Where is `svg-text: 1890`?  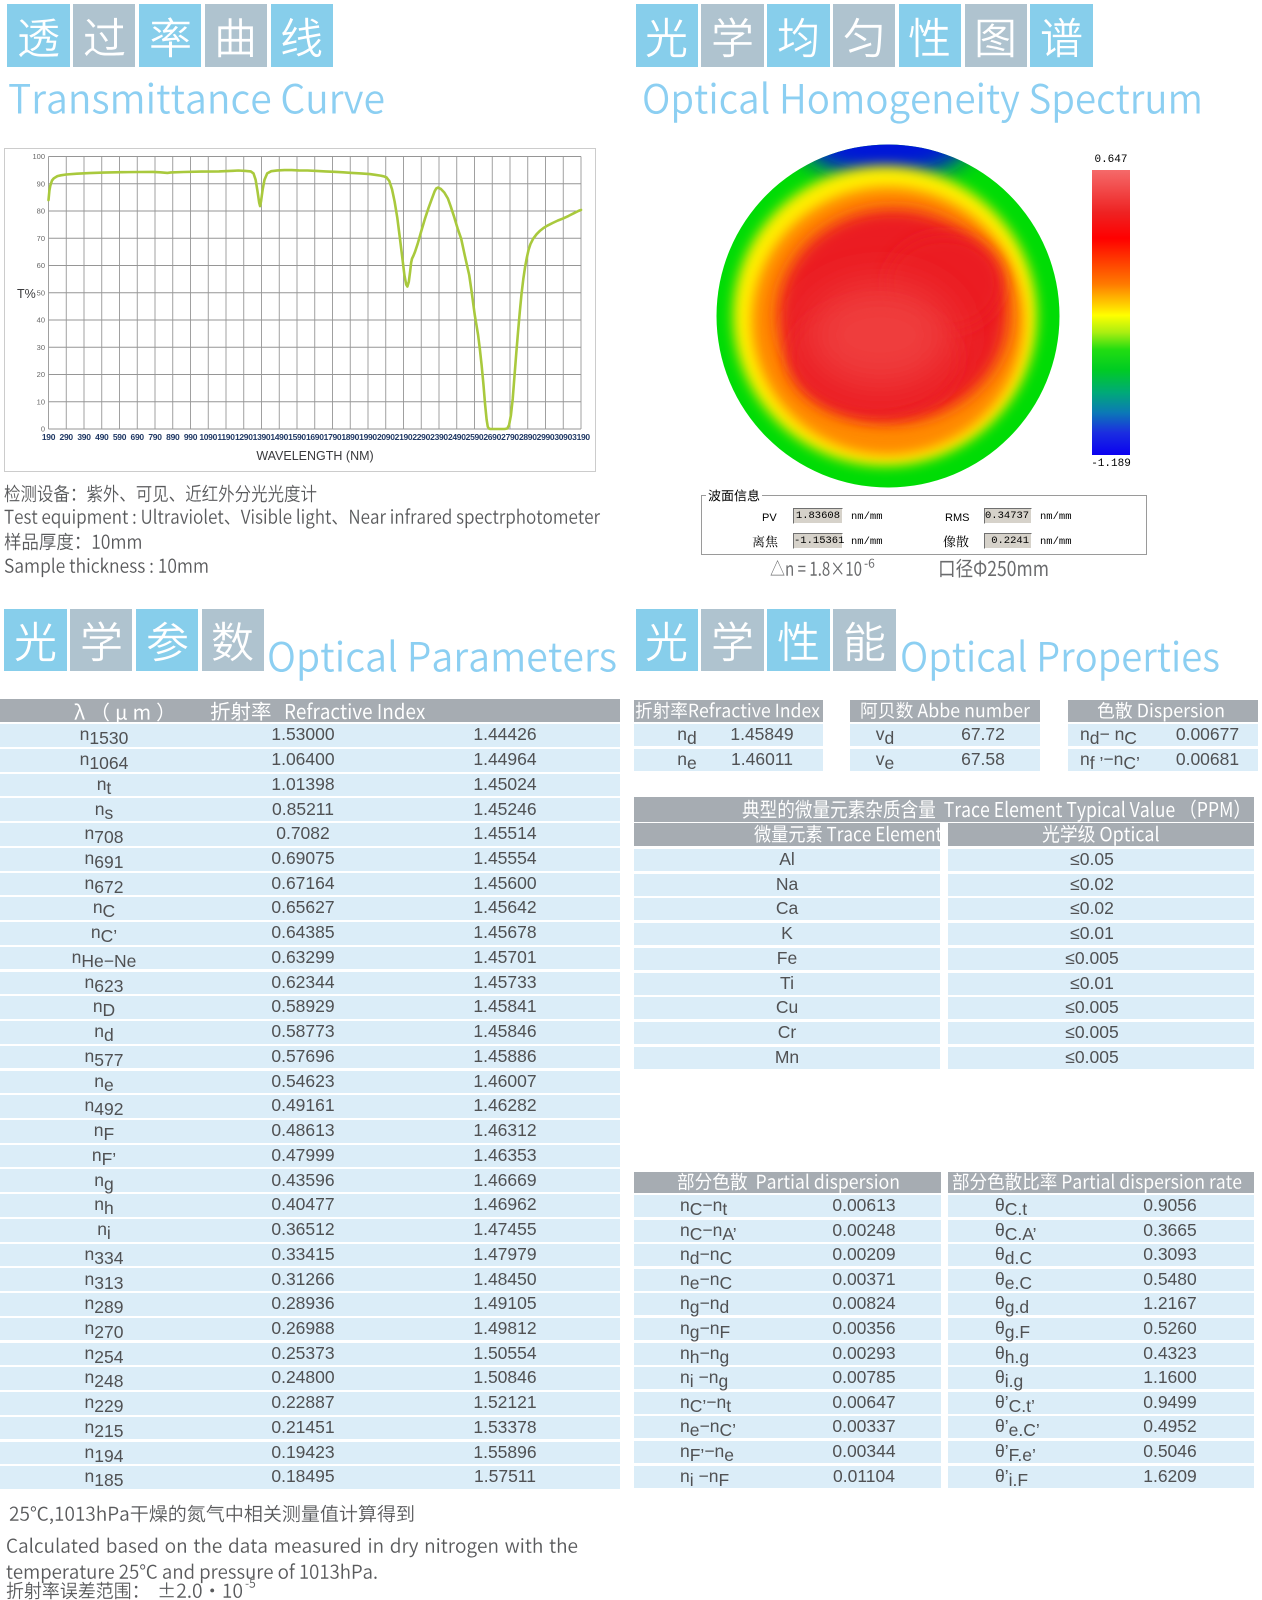
svg-text: 1890 is located at coordinates (350, 437).